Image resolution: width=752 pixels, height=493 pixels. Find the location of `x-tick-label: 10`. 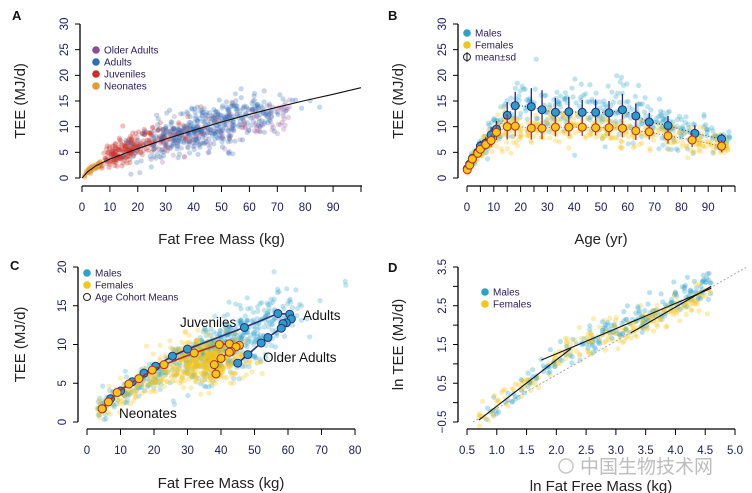

x-tick-label: 10 is located at coordinates (120, 451).